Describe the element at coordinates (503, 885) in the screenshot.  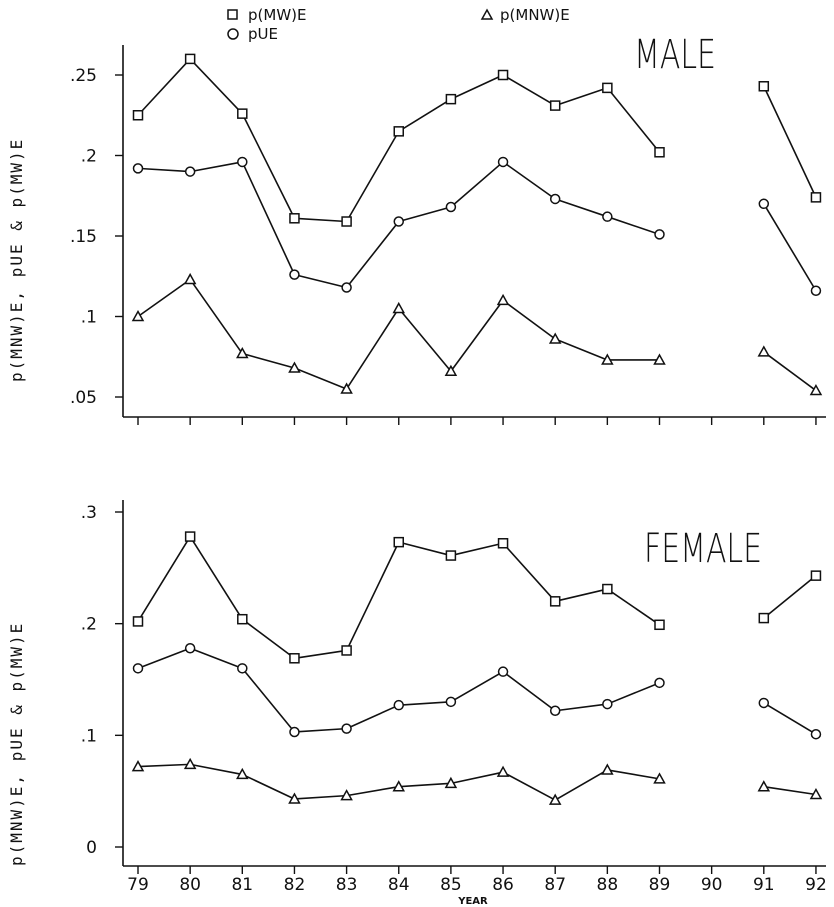
I see `x-tick-label: 86` at that location.